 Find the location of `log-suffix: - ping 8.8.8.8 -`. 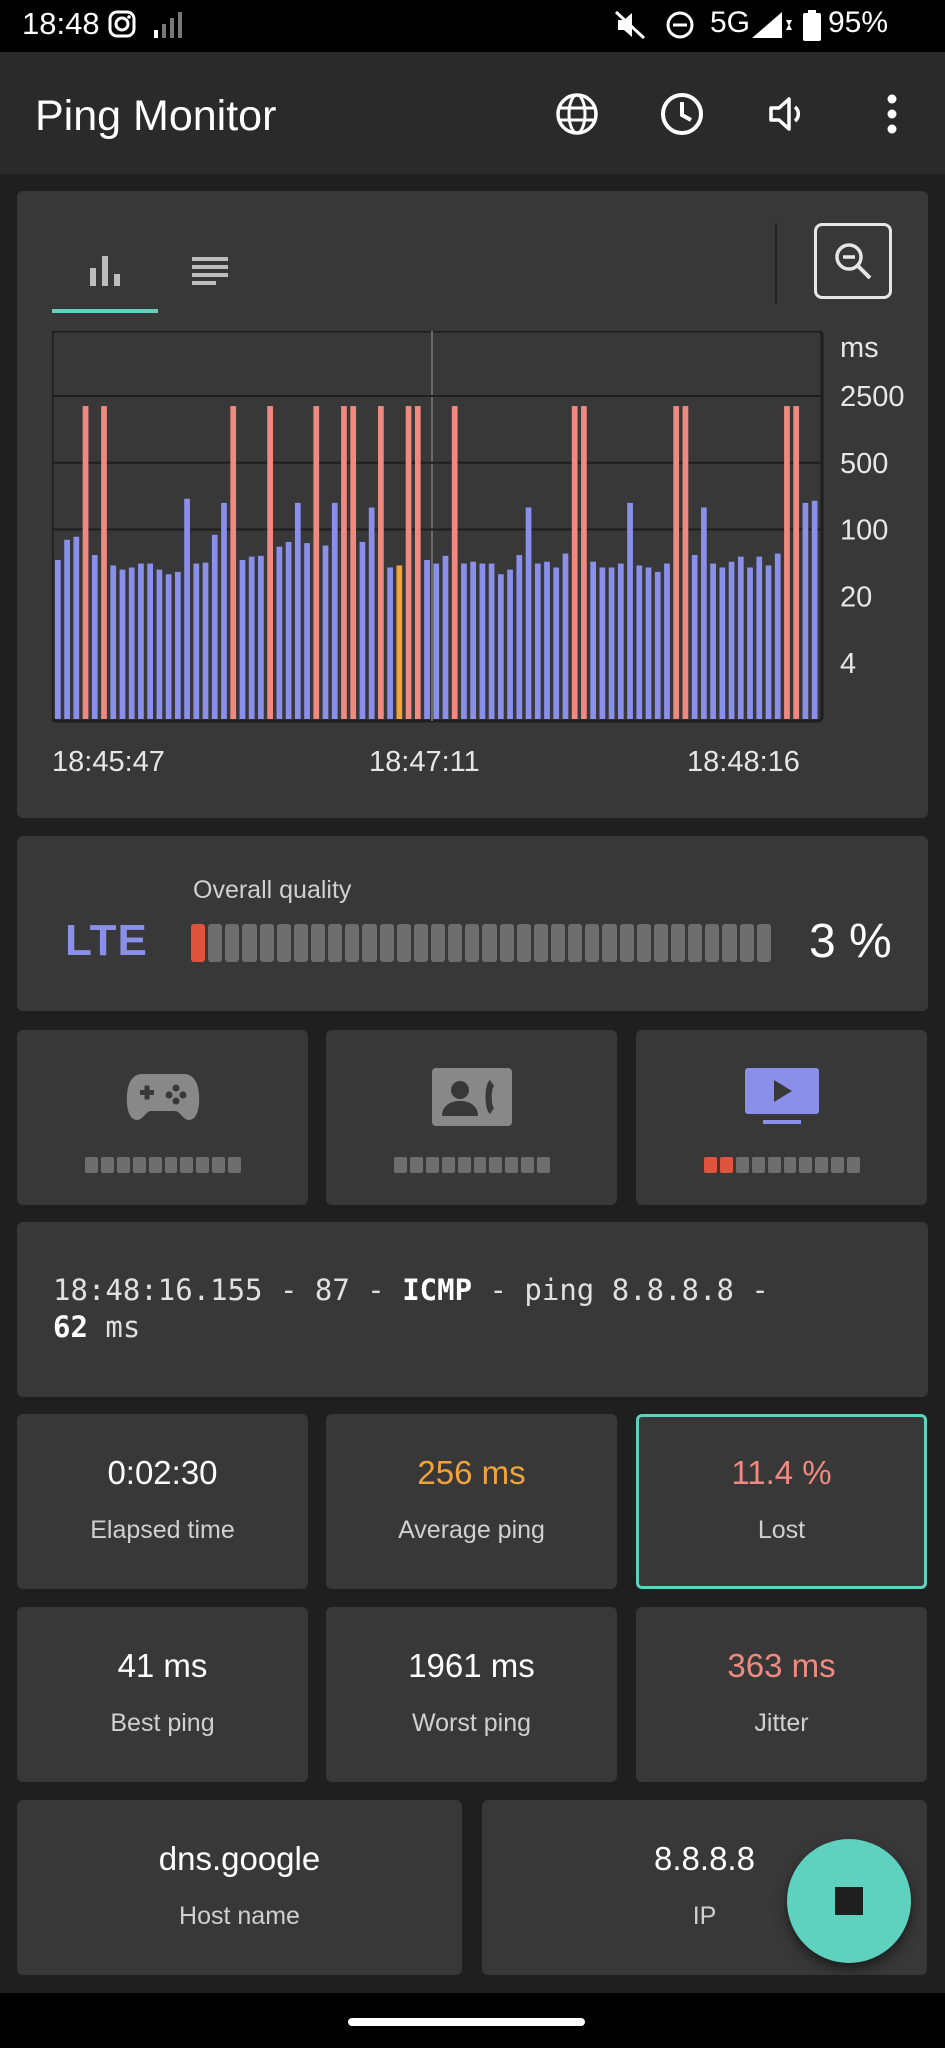

log-suffix: - ping 8.8.8.8 - is located at coordinates (620, 1290).